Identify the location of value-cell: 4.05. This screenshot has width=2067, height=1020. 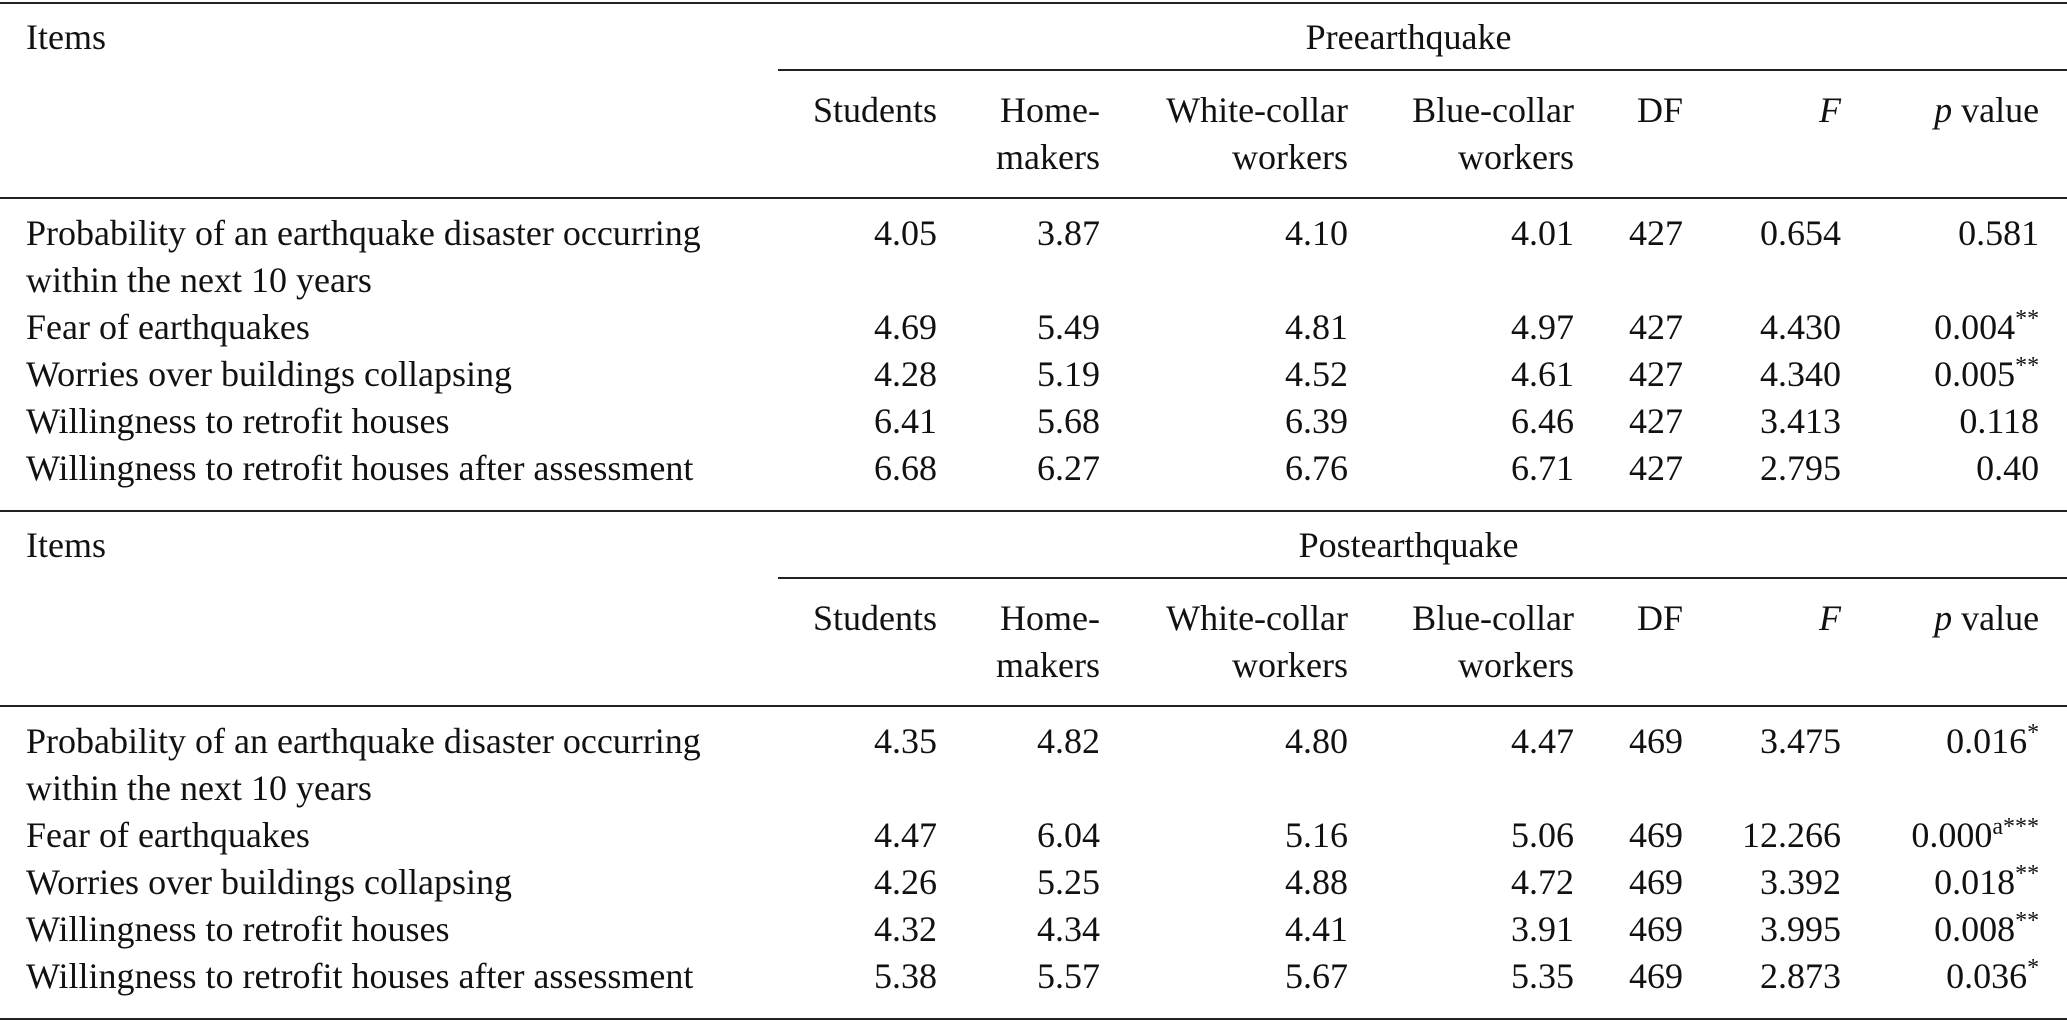
(905, 233).